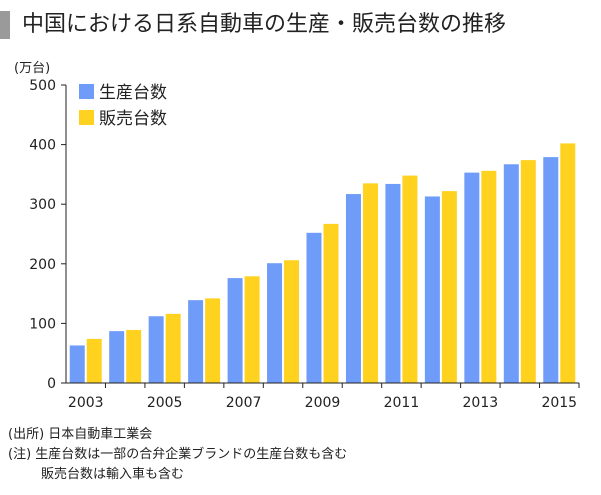 The image size is (601, 495). What do you see at coordinates (481, 403) in the screenshot?
I see `x-tick-label: 2013` at bounding box center [481, 403].